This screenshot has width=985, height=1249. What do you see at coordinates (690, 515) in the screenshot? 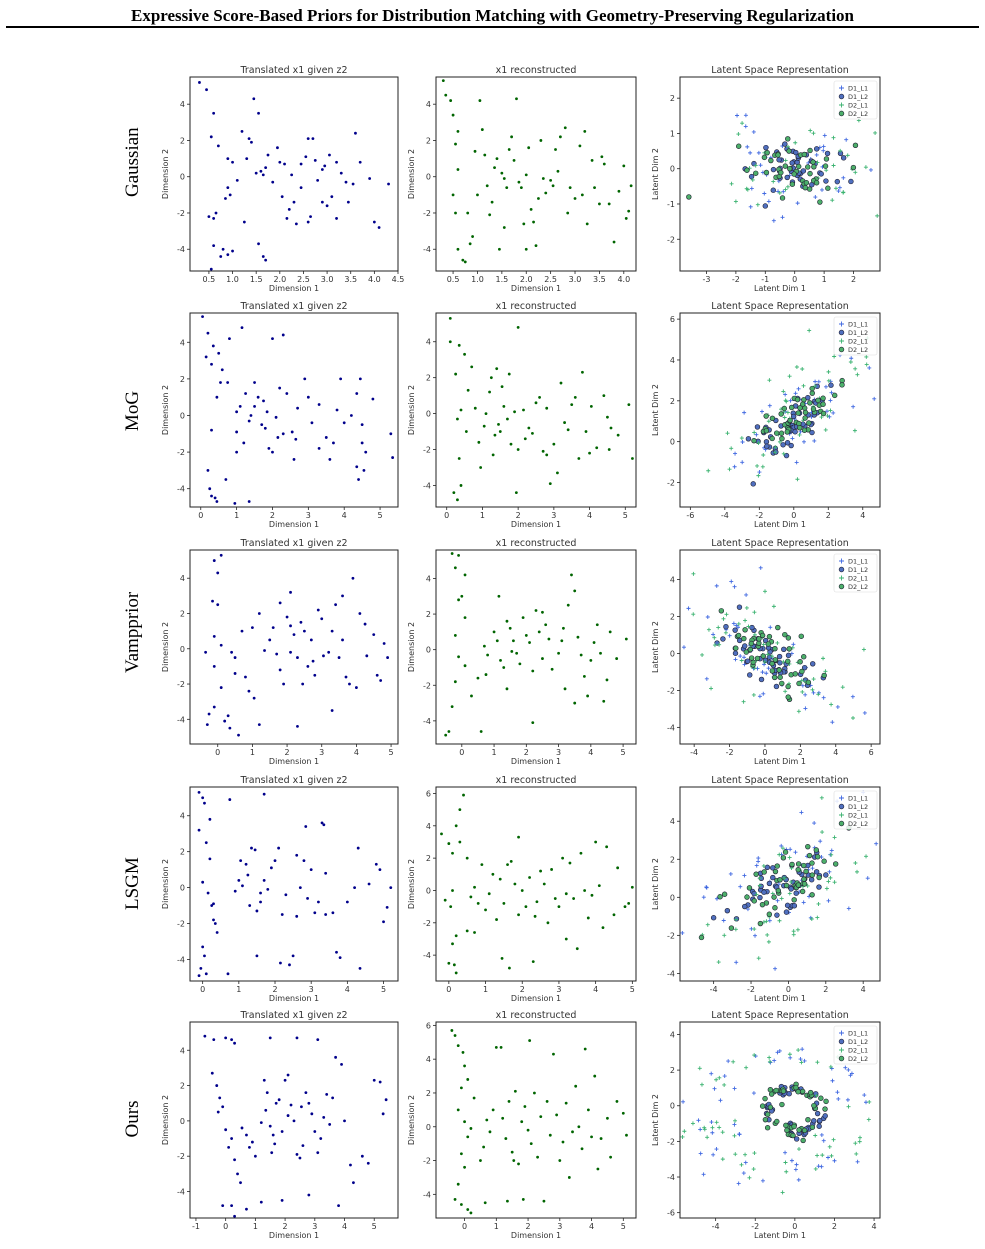
I see `x-tick-label: -6` at bounding box center [690, 515].